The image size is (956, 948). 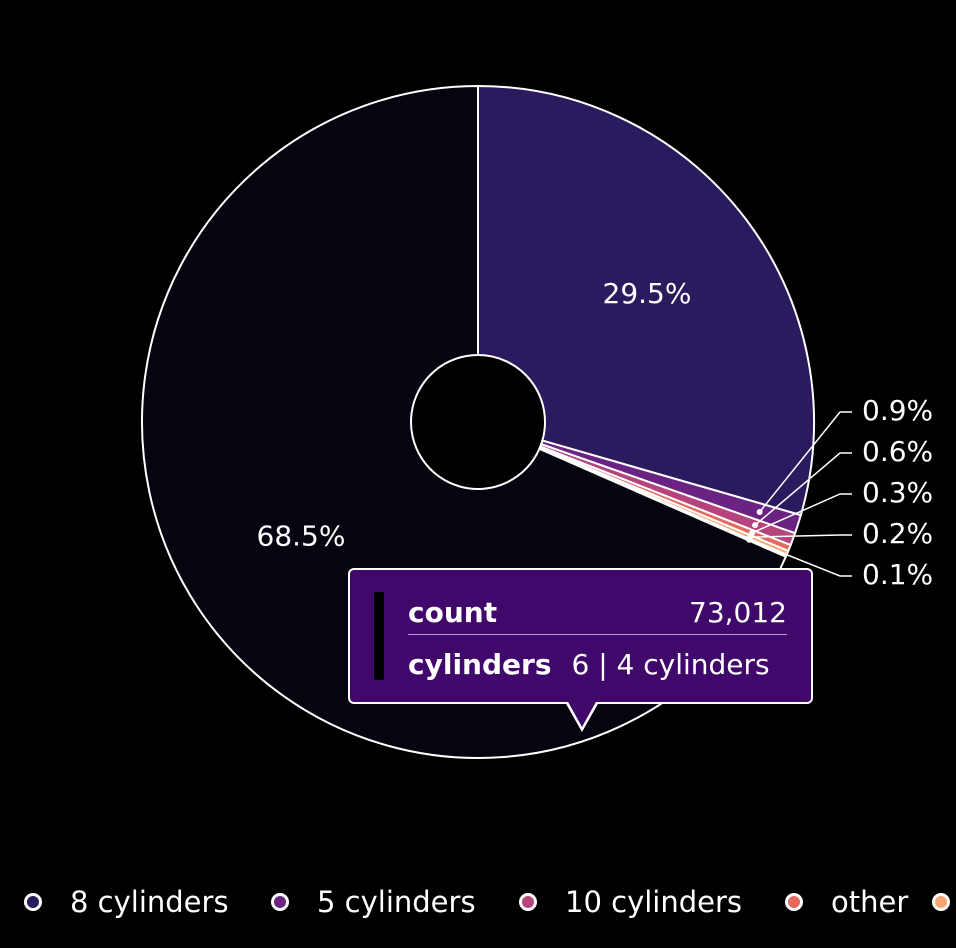 I want to click on slice-label-5: 0.1%, so click(x=897, y=574).